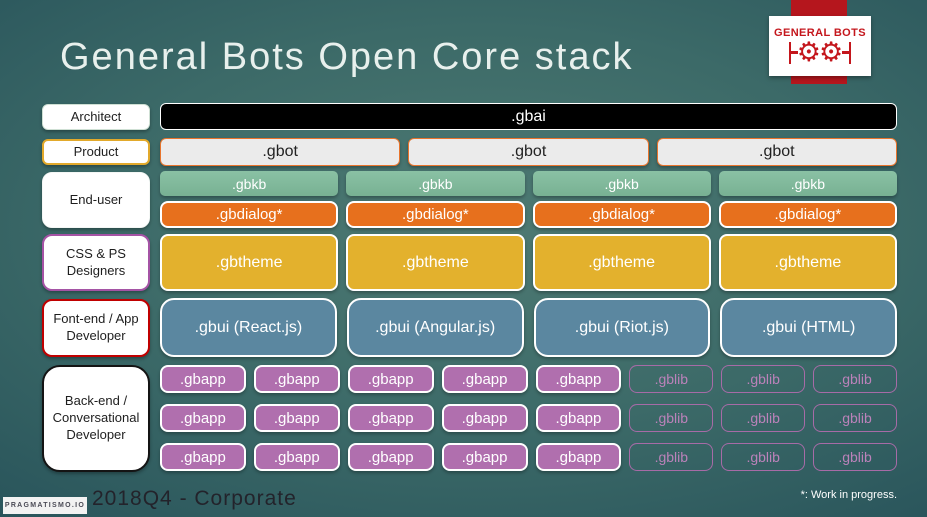  What do you see at coordinates (194, 498) in the screenshot?
I see `footer-caption: 2018Q4 - Corporate` at bounding box center [194, 498].